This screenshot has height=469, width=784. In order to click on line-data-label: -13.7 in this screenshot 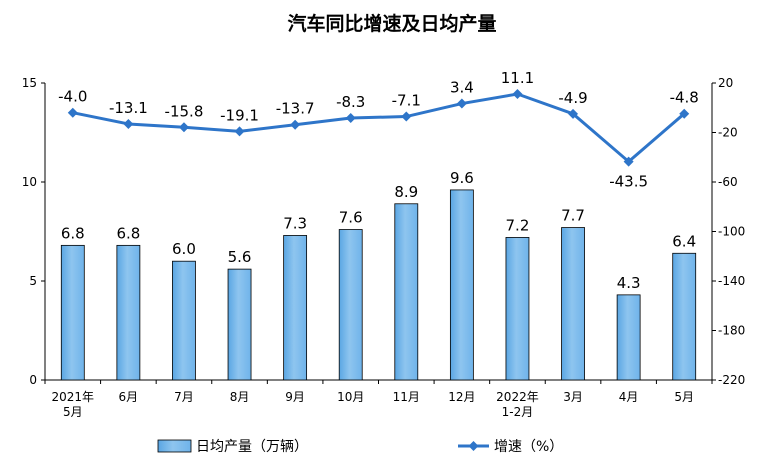, I will do `click(295, 109)`.